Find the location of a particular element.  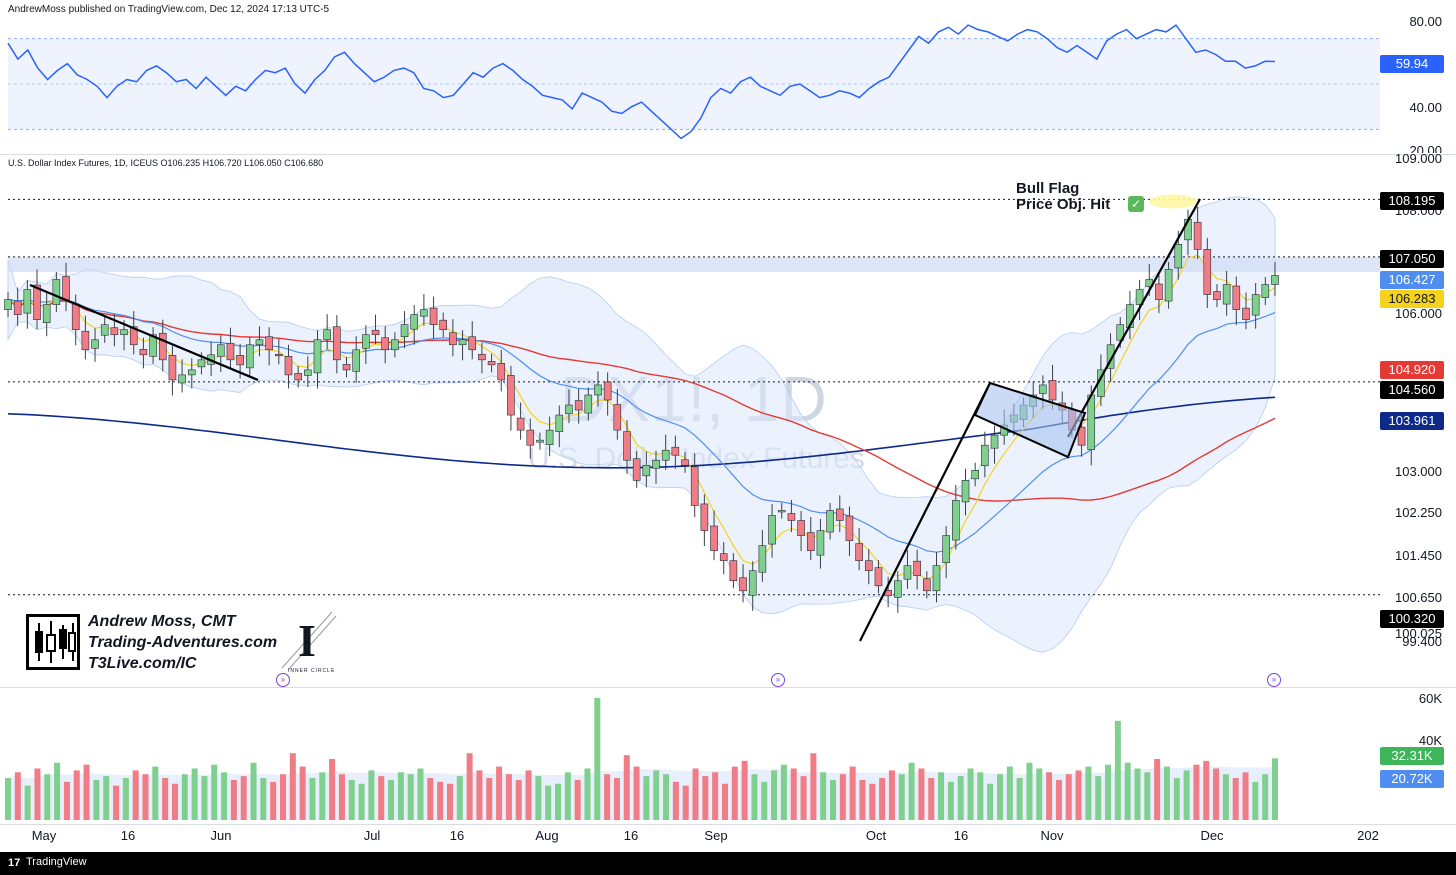

brand-name: Andrew Moss, CMT is located at coordinates (162, 621).